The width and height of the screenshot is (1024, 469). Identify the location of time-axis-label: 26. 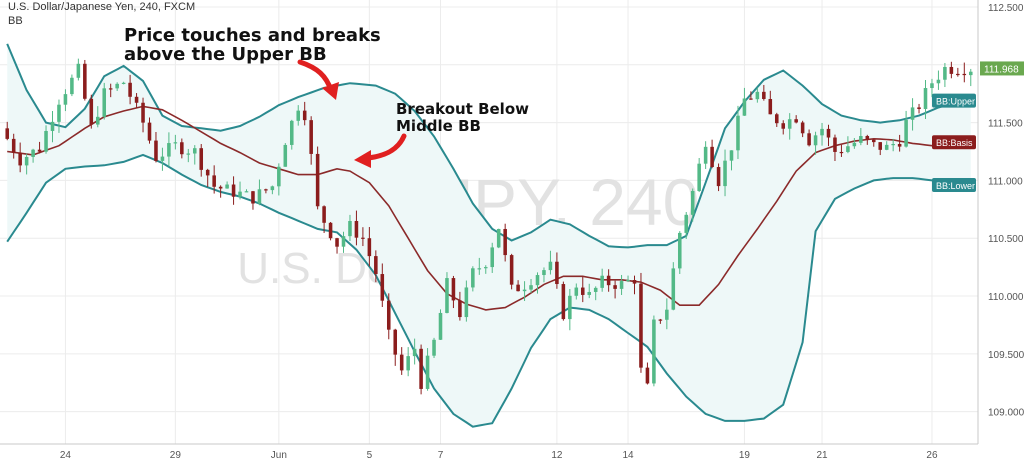
(932, 455).